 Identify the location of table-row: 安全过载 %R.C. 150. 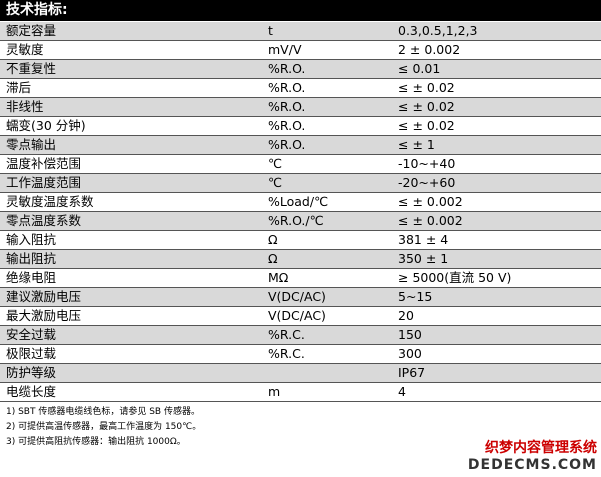
(300, 335).